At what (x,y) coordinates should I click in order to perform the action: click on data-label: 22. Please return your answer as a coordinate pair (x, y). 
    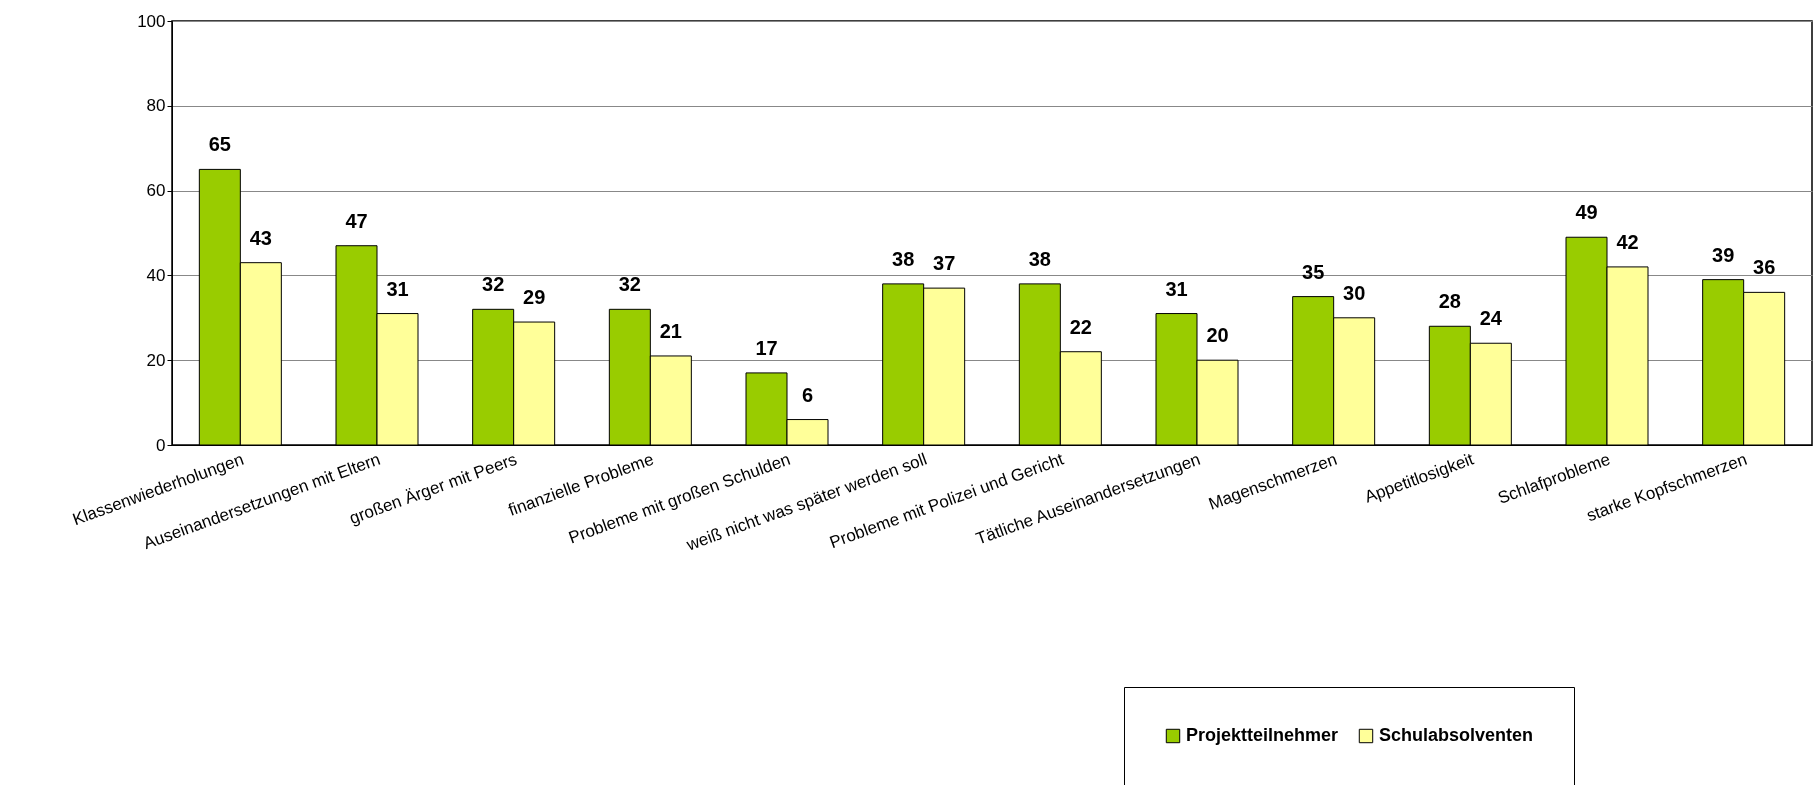
    Looking at the image, I should click on (1080, 326).